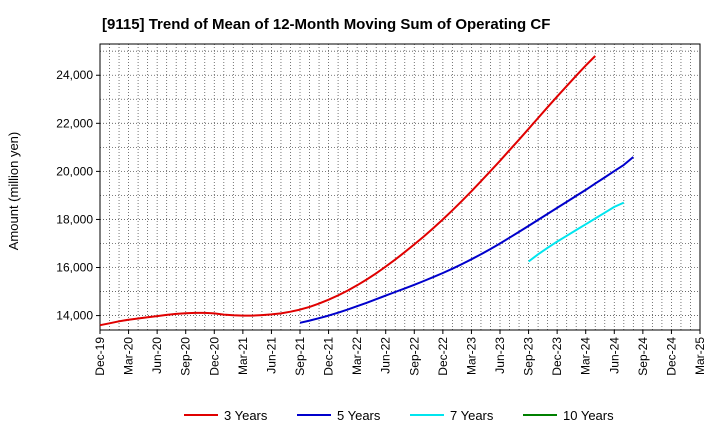  I want to click on x-tick-label: Sep-24, so click(643, 356).